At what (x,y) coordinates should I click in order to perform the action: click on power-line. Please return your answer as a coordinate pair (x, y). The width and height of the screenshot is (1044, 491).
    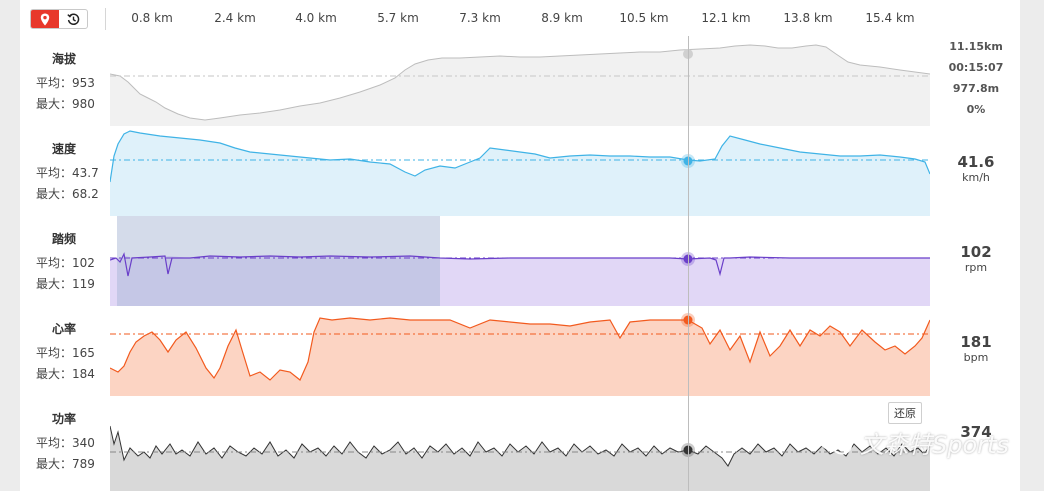
    Looking at the image, I should click on (520, 446).